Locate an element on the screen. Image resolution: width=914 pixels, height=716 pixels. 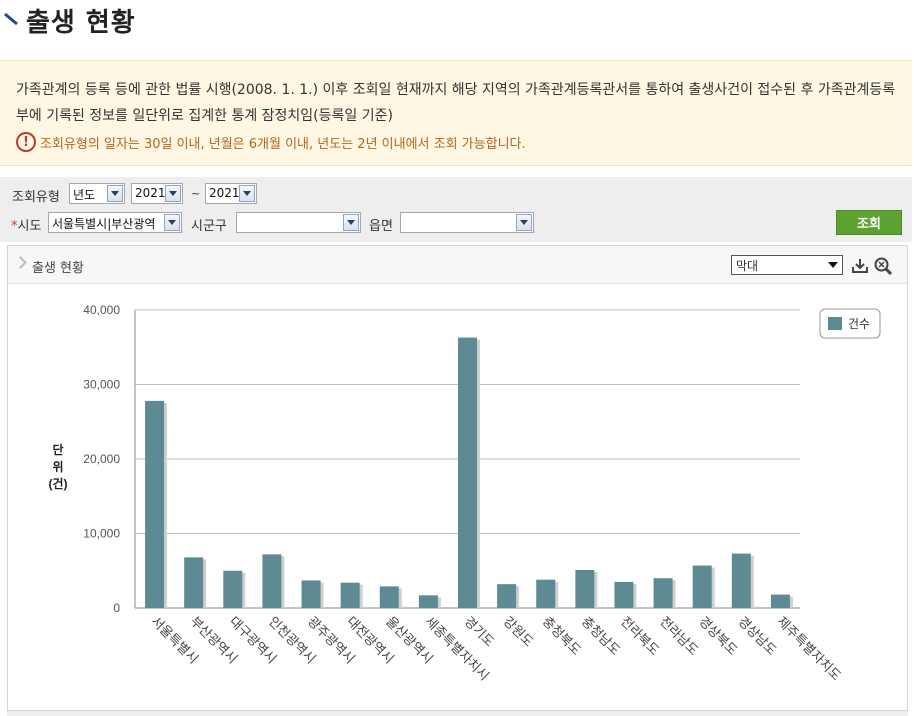
chart-legend: 건수 is located at coordinates (850, 323).